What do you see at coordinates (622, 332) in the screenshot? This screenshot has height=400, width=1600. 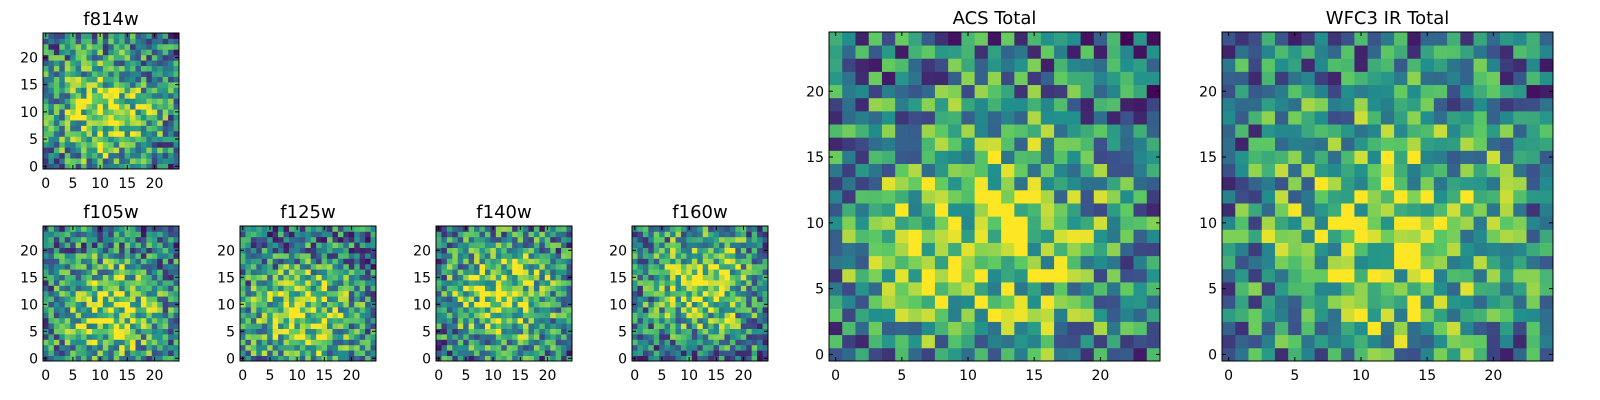 I see `y-tick-label: 5` at bounding box center [622, 332].